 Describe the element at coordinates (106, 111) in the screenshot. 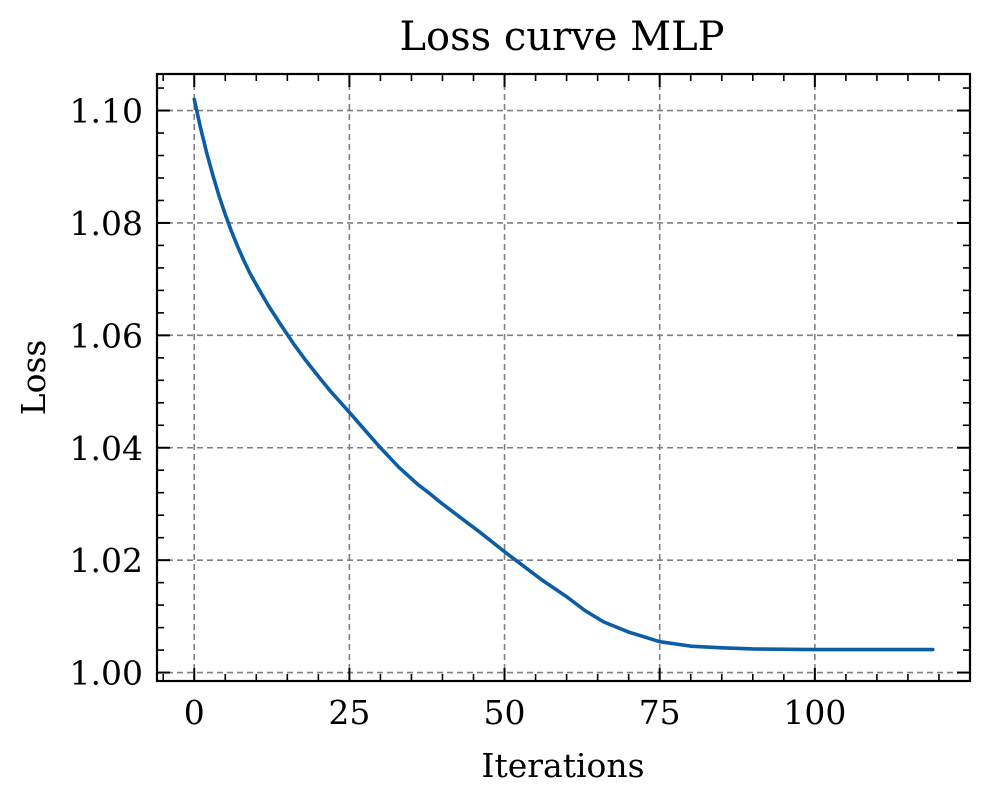

I see `y-tick-label: 1.10` at that location.